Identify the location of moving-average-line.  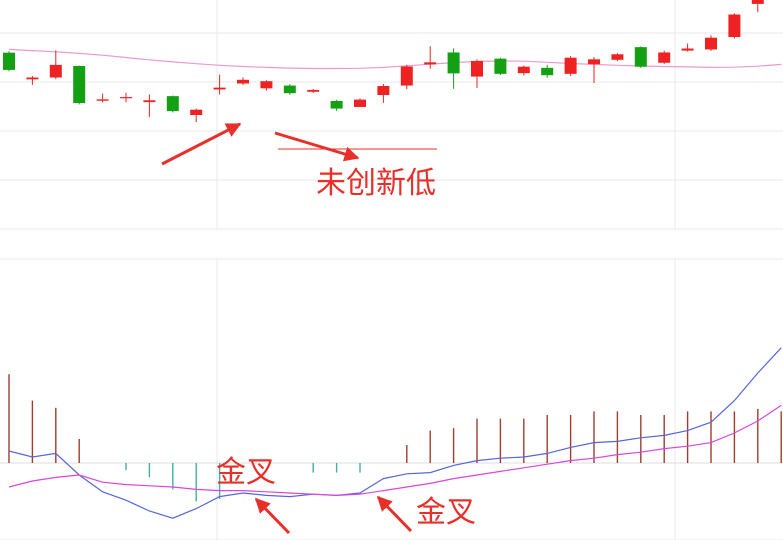
(395, 59).